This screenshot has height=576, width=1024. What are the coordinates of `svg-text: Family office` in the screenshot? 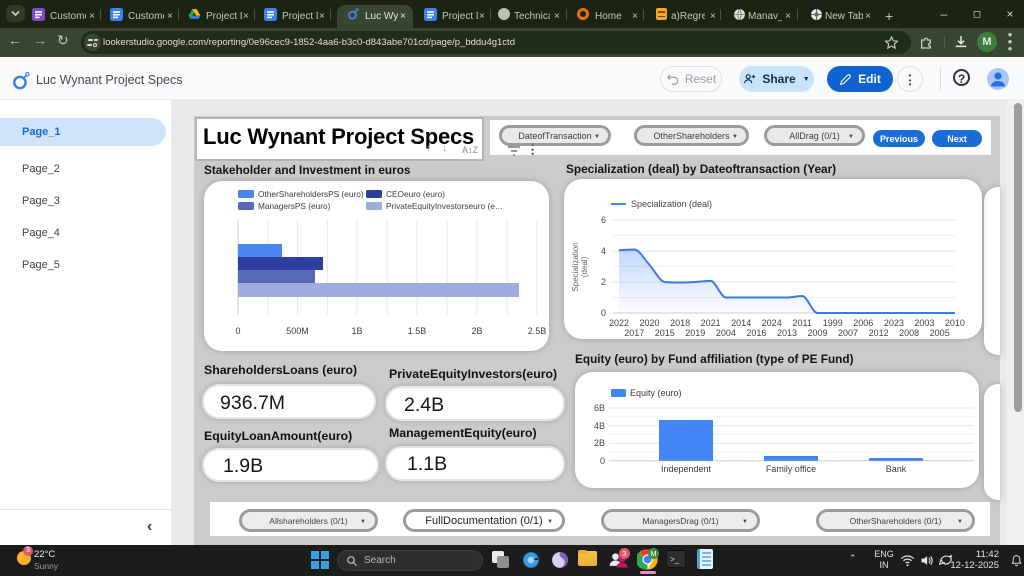 It's located at (791, 469).